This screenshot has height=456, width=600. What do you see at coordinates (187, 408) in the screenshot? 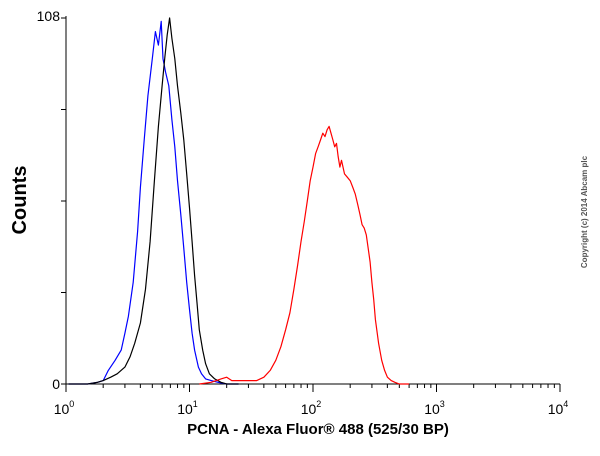
I see `x-tick-label: 10¹` at bounding box center [187, 408].